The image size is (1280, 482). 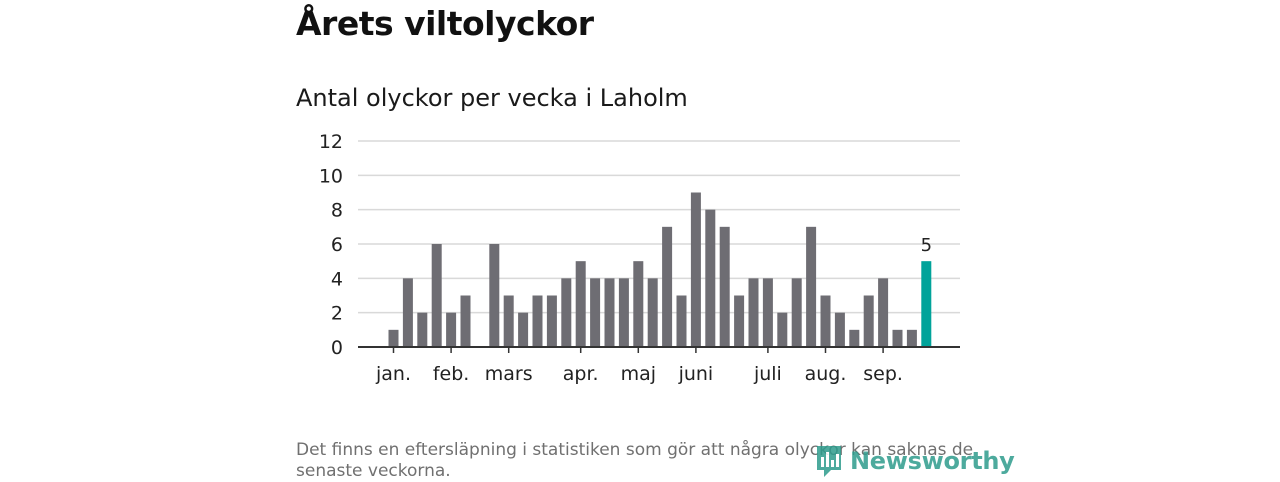 What do you see at coordinates (826, 374) in the screenshot?
I see `x-tick-label: aug.` at bounding box center [826, 374].